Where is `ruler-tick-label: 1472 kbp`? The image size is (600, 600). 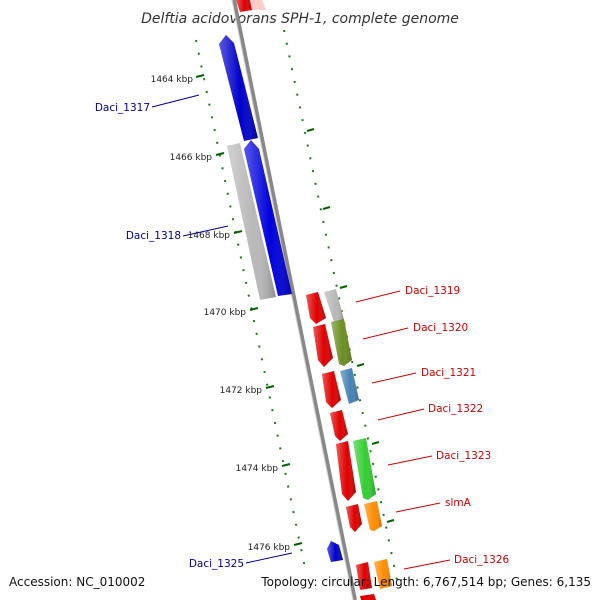 ruler-tick-label: 1472 kbp is located at coordinates (241, 391).